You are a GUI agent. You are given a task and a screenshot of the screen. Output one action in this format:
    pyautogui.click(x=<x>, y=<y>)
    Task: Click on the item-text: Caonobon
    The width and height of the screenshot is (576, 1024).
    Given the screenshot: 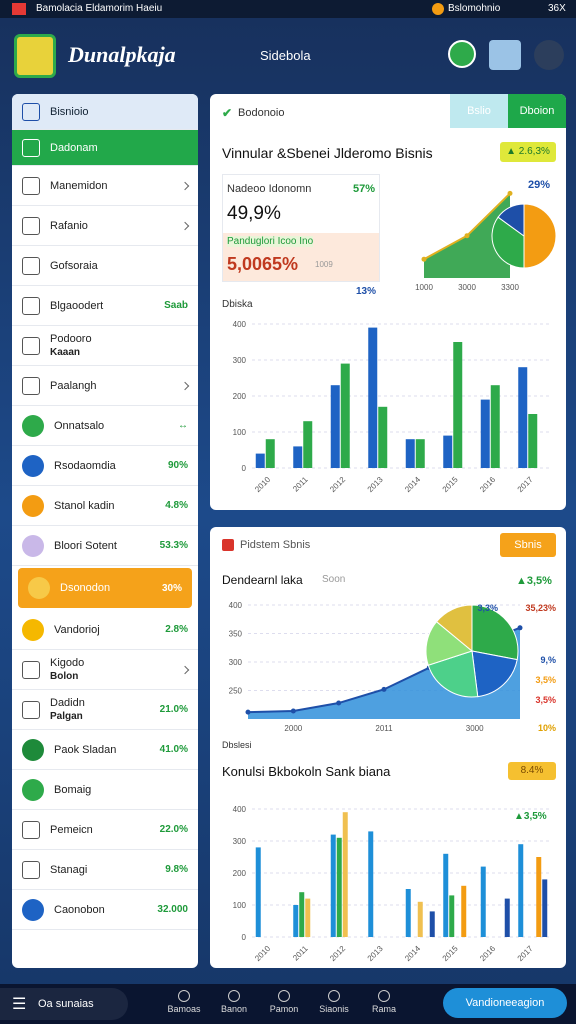 What is the action you would take?
    pyautogui.click(x=105, y=910)
    